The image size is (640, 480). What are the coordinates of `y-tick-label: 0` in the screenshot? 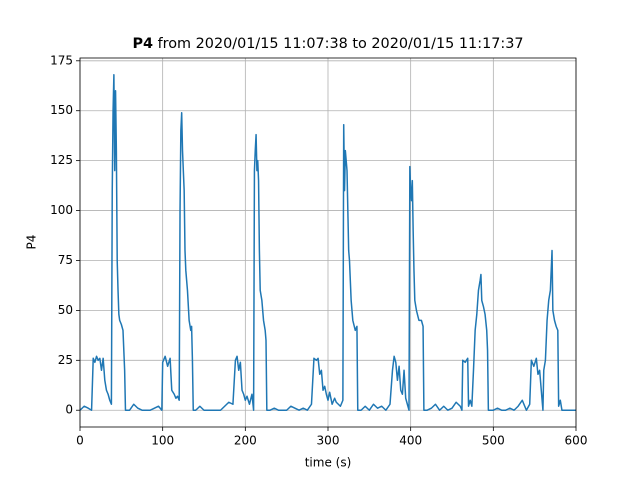 It's located at (69, 410).